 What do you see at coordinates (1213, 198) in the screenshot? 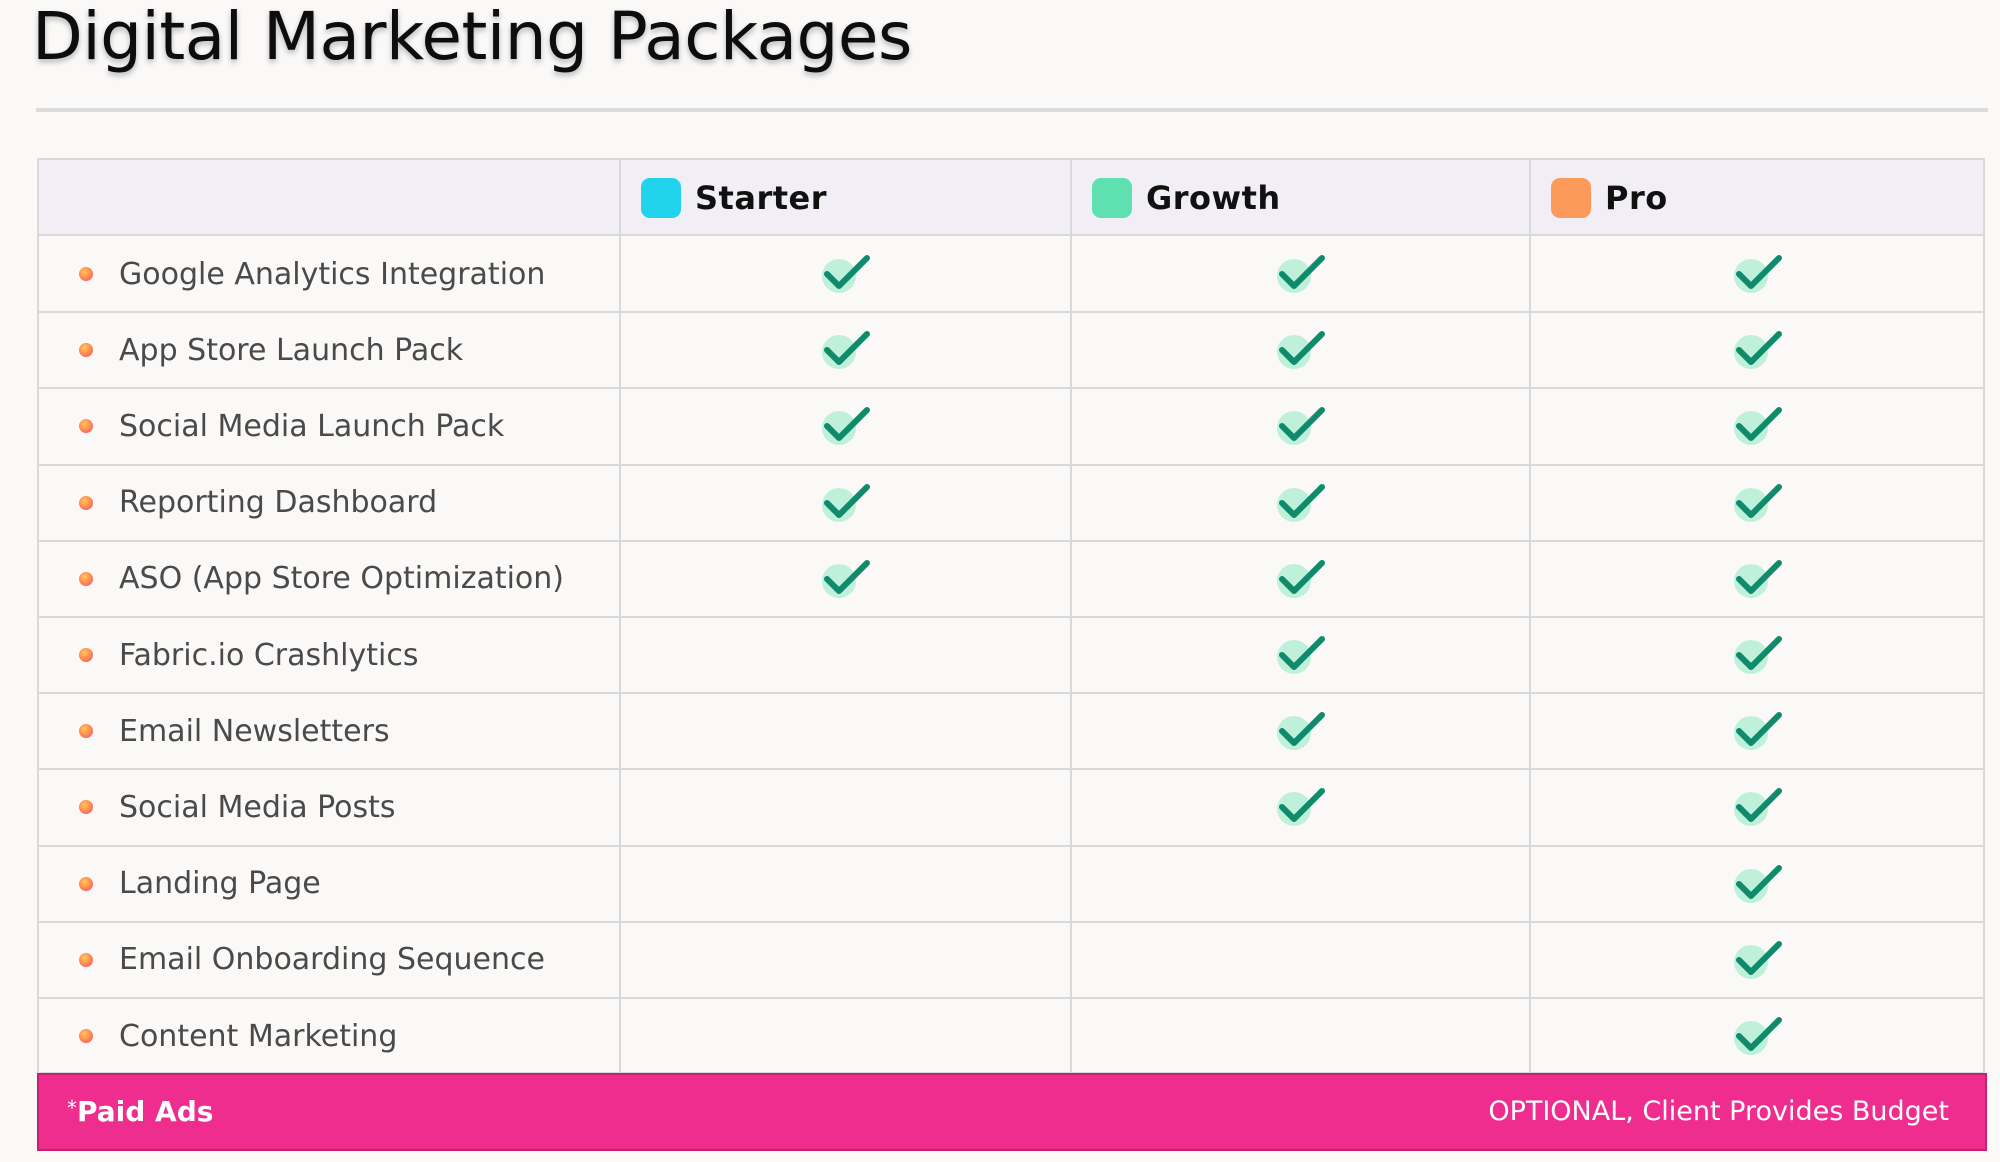
I see `plan-name: Growth` at bounding box center [1213, 198].